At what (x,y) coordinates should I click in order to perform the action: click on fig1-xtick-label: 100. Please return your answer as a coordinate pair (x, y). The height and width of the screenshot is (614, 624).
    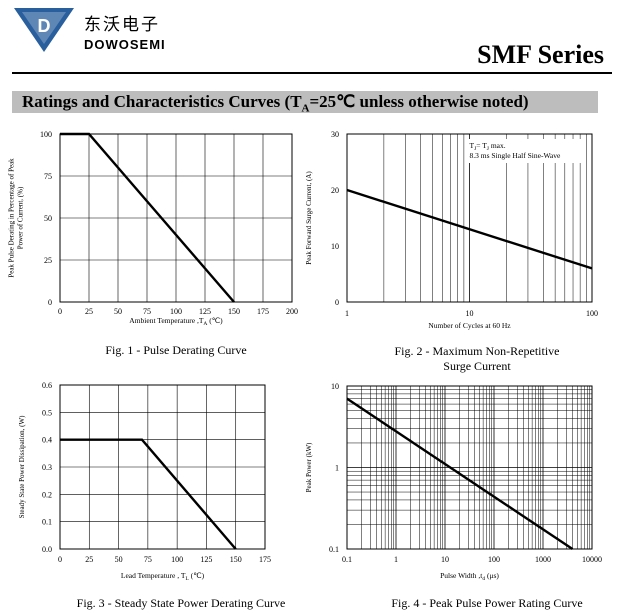
    Looking at the image, I should click on (176, 311).